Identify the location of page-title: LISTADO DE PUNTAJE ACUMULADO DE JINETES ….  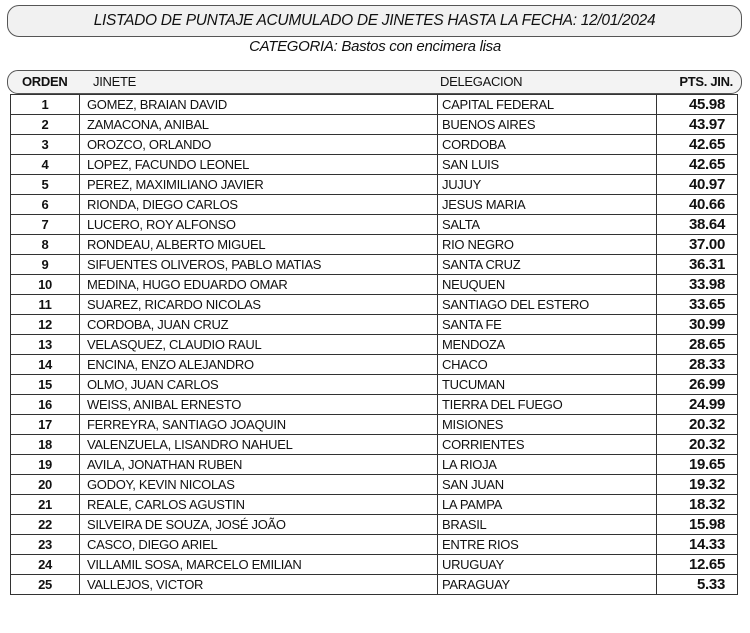
(374, 20).